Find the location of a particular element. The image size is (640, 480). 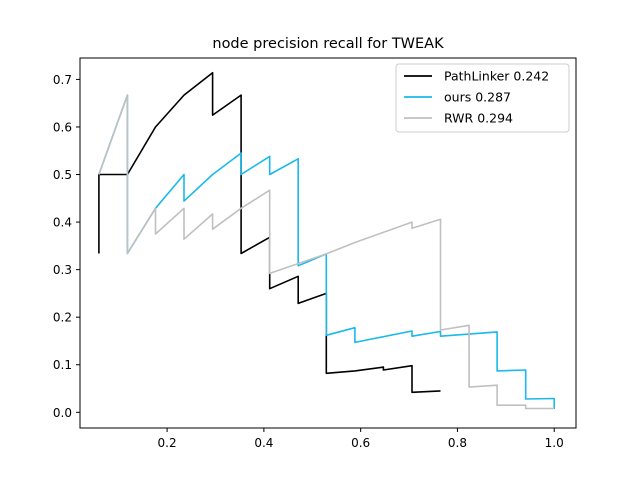

y-tick-label: 0.3 is located at coordinates (62, 270).